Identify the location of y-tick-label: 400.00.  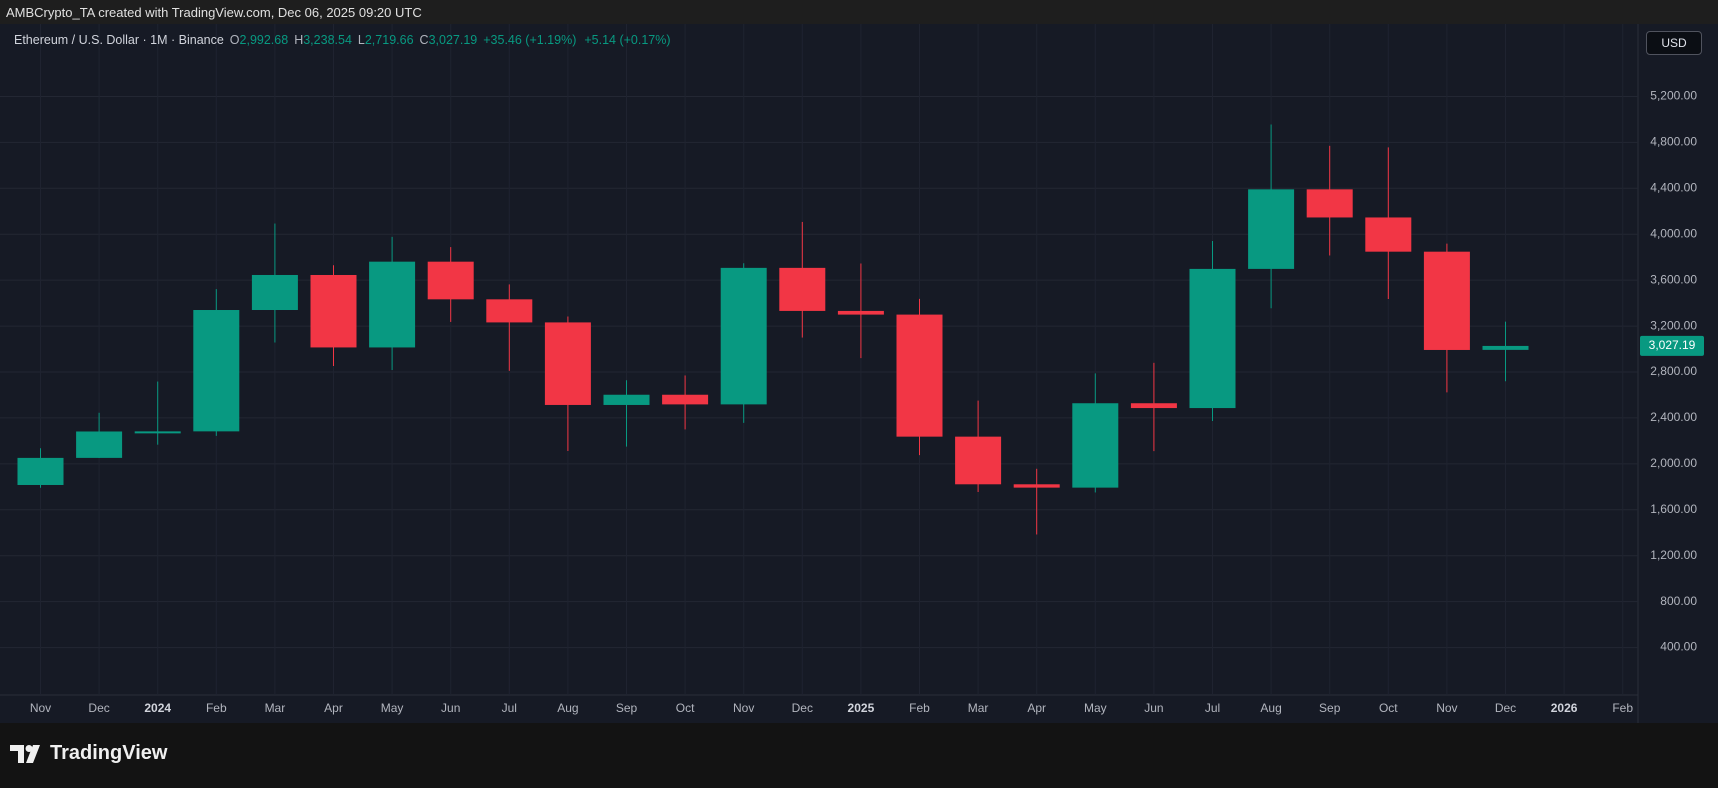
(1678, 647).